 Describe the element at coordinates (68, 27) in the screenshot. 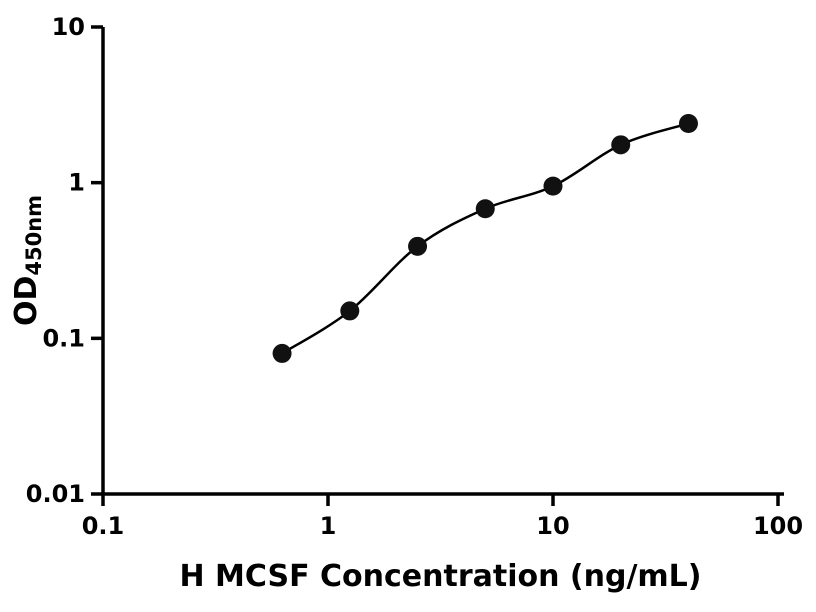

I see `y-tick-label: 10` at that location.